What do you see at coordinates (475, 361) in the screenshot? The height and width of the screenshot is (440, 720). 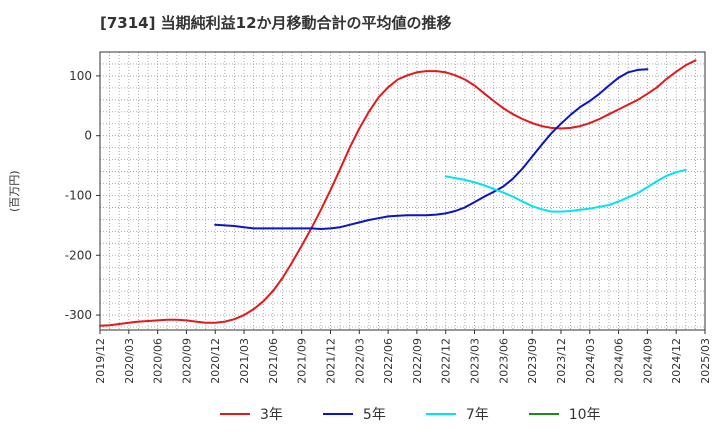 I see `x-tick-label: 2023/03` at bounding box center [475, 361].